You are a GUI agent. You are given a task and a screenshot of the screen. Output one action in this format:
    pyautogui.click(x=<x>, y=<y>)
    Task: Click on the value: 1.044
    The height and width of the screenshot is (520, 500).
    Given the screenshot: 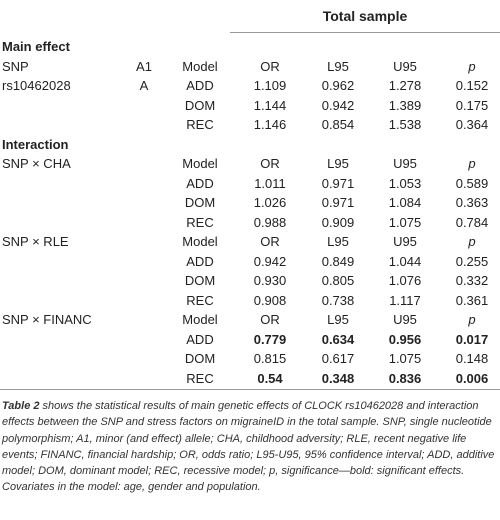 What is the action you would take?
    pyautogui.click(x=405, y=261)
    